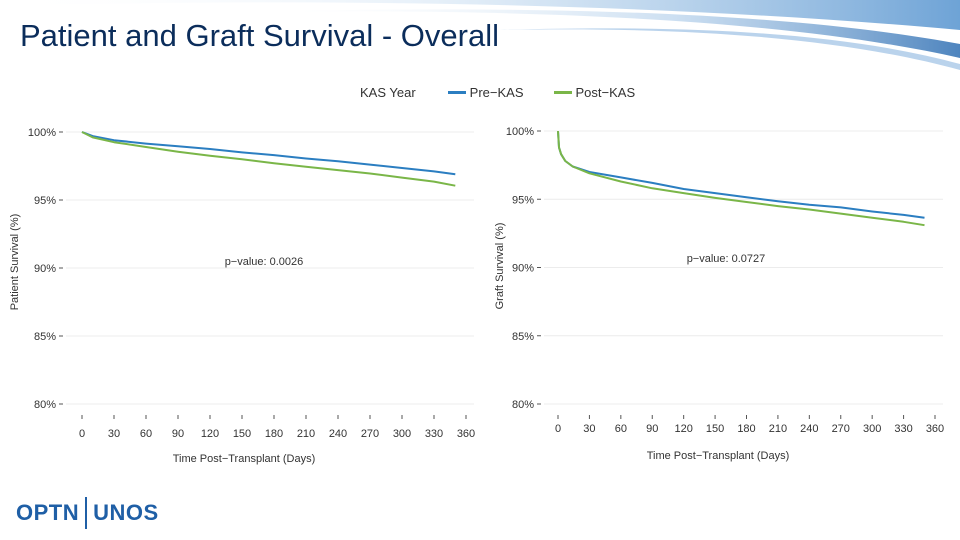 The width and height of the screenshot is (960, 540). I want to click on patient-ytick-label: 85%, so click(45, 337).